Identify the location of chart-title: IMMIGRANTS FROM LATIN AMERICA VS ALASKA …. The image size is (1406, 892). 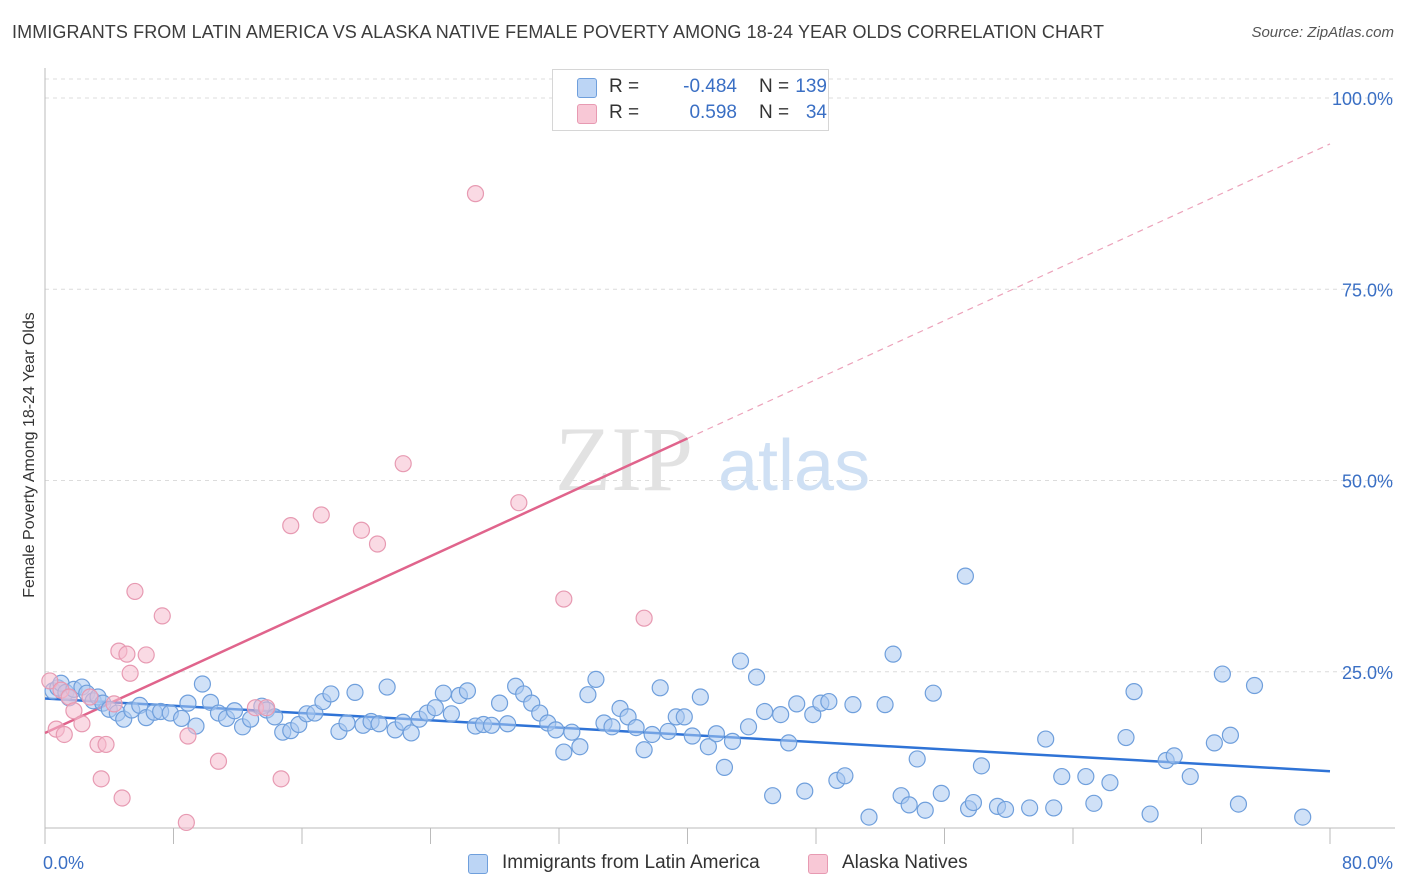
(558, 32).